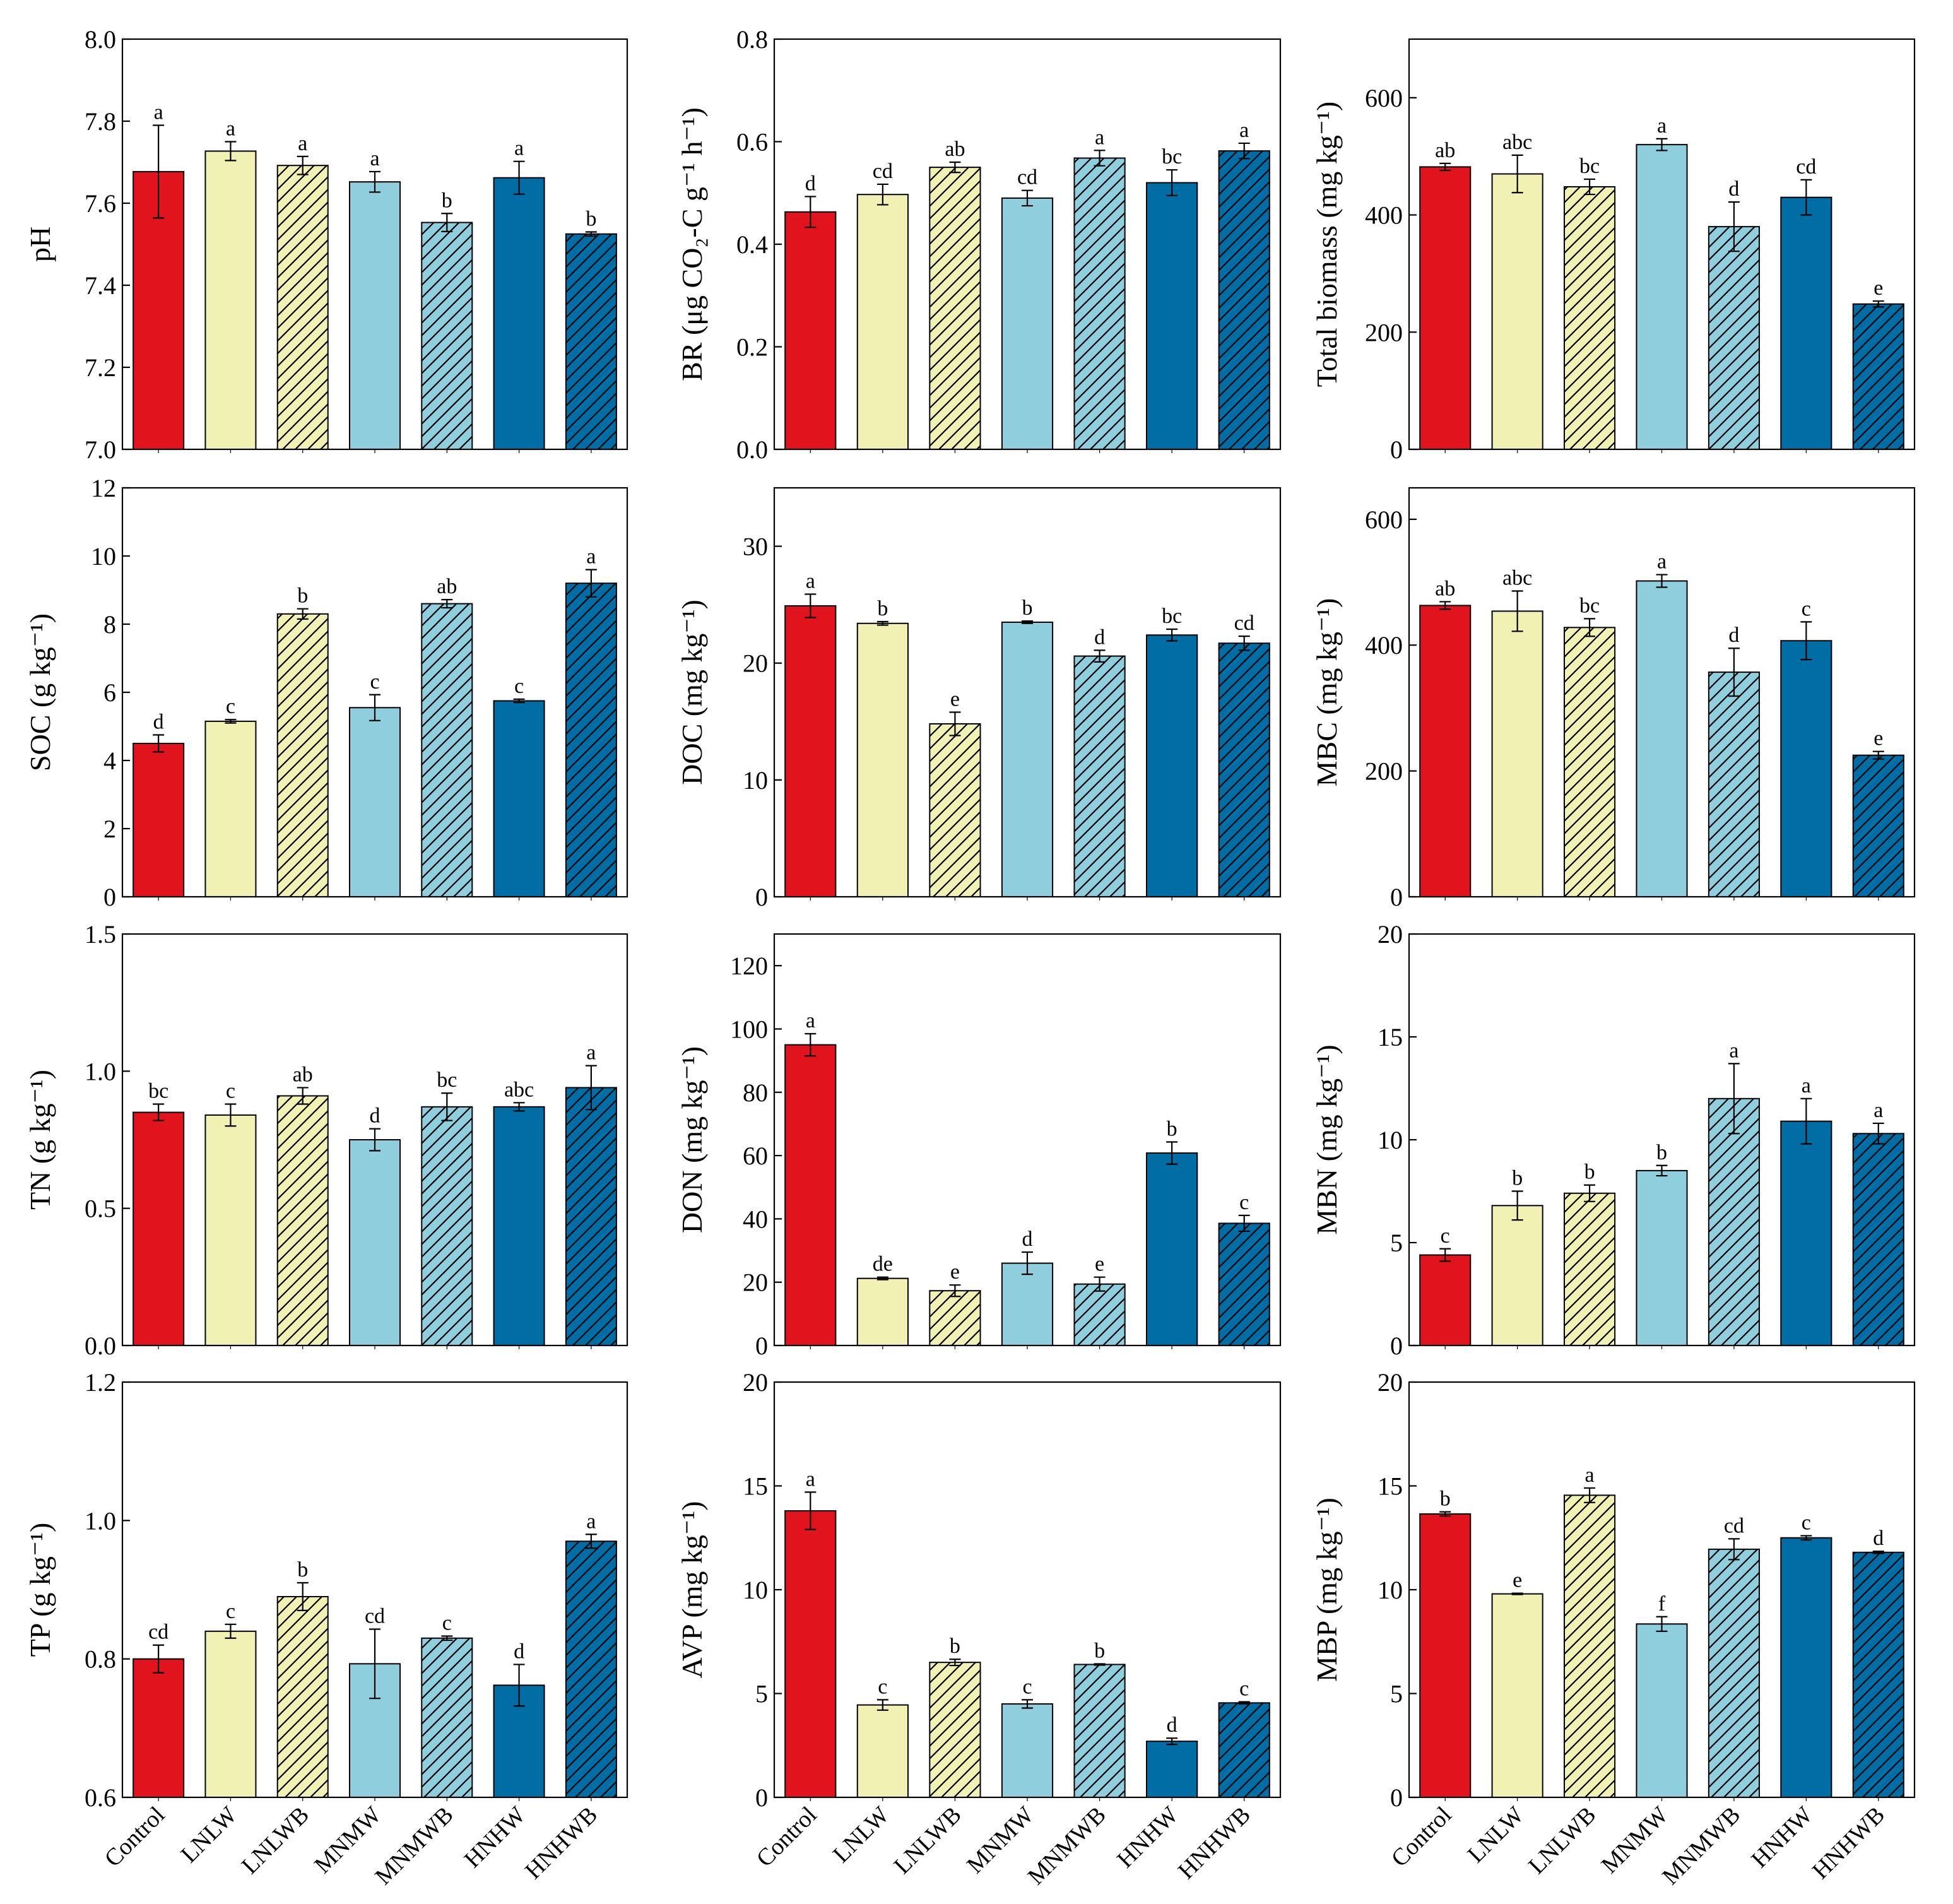  I want to click on error-bar-pH-LNLWB, so click(303, 165).